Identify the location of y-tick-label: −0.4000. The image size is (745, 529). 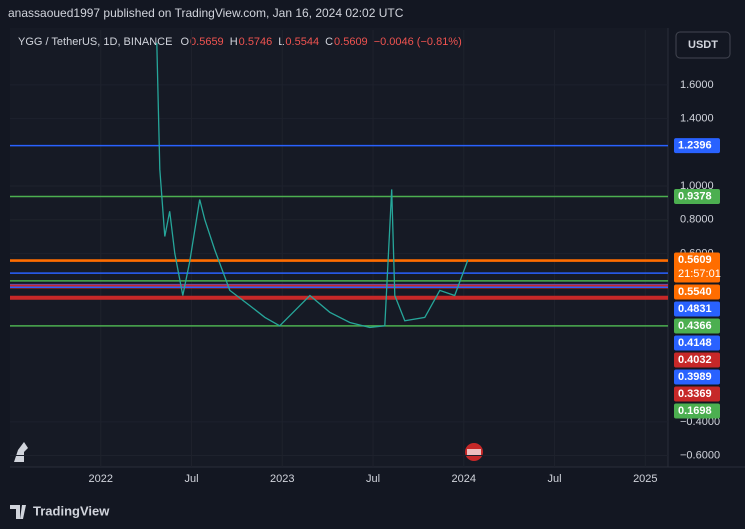
(700, 422).